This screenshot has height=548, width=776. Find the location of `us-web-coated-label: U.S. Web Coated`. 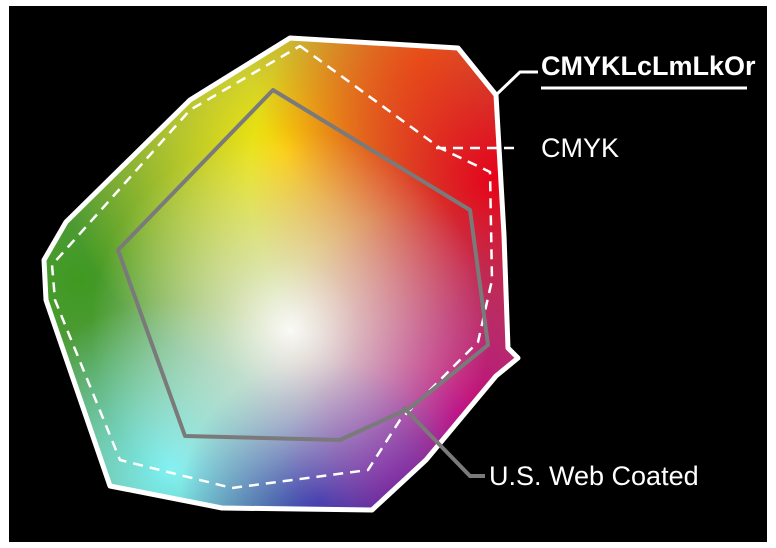

us-web-coated-label: U.S. Web Coated is located at coordinates (594, 476).